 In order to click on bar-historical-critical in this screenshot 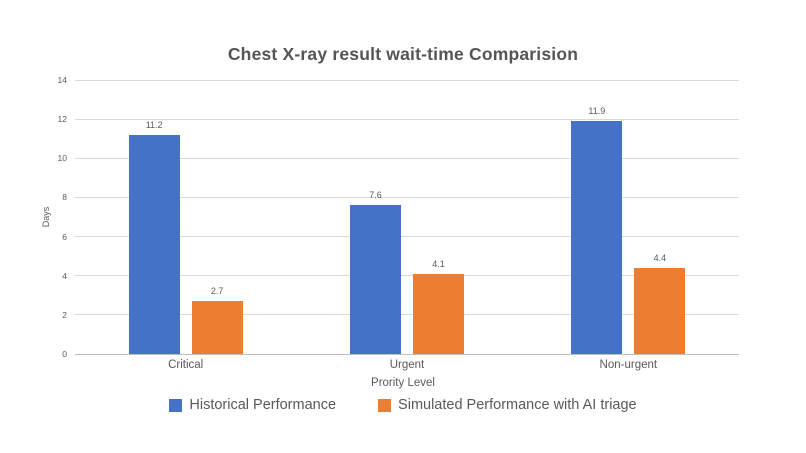, I will do `click(154, 244)`.